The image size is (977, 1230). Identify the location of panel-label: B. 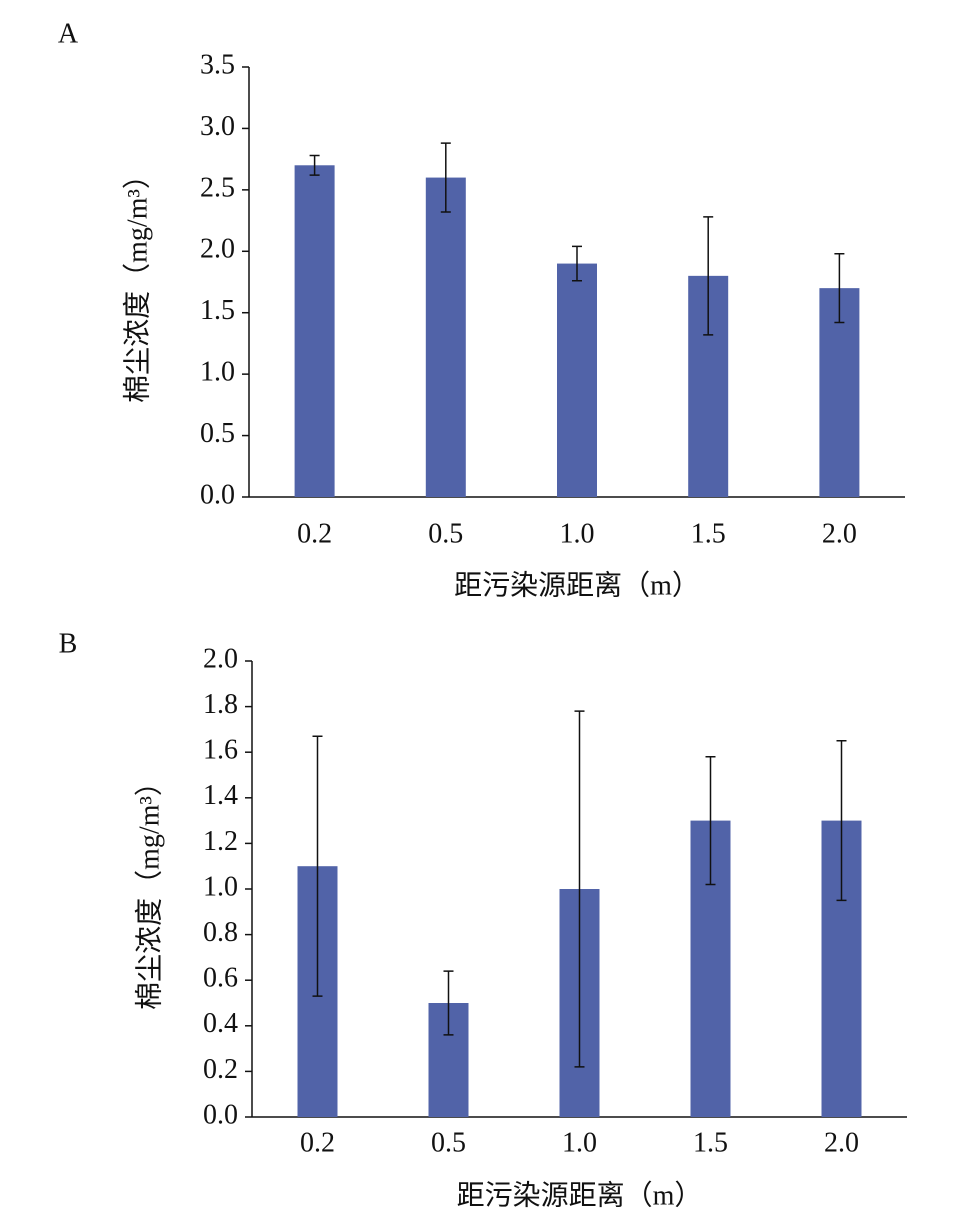
(68, 643).